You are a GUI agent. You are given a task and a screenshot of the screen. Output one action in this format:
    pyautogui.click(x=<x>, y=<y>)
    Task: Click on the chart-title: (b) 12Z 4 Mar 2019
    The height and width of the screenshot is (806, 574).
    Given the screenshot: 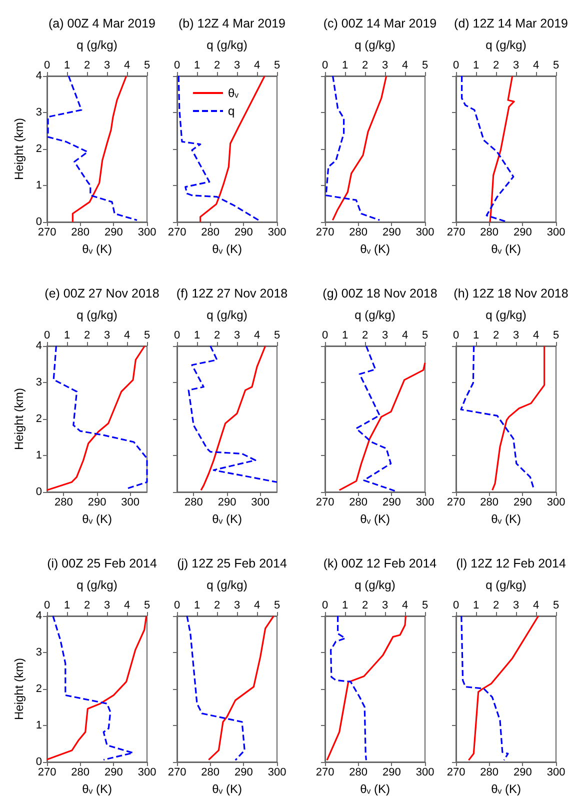 What is the action you would take?
    pyautogui.click(x=232, y=23)
    